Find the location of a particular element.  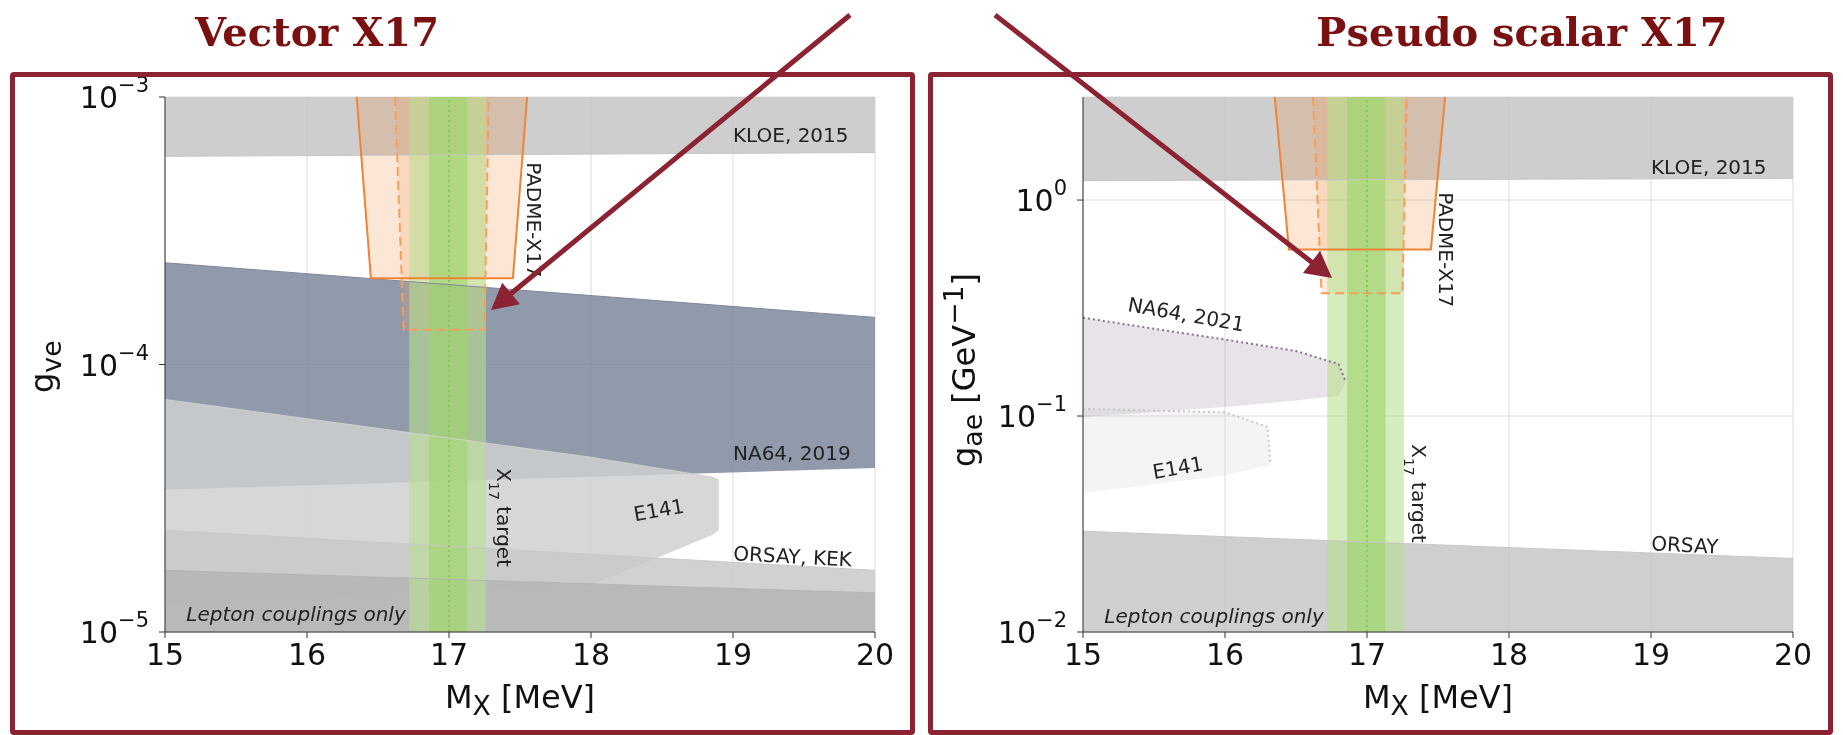

y-tick-label: 10$^{−3}$ is located at coordinates (114, 94).